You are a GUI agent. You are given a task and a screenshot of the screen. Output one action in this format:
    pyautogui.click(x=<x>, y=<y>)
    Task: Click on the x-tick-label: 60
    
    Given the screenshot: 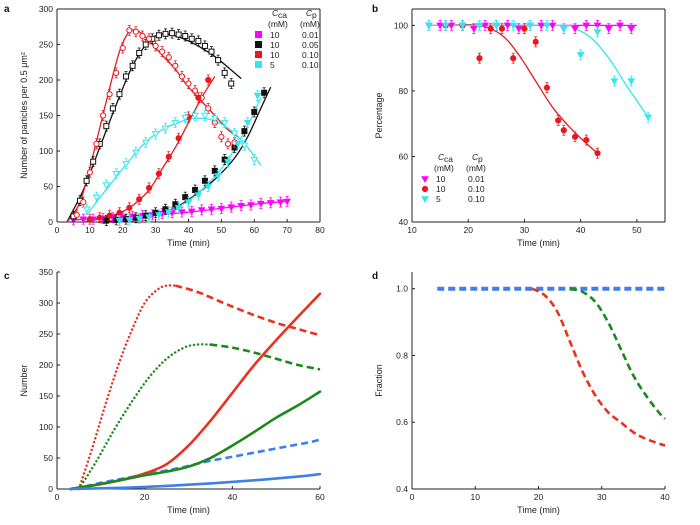 What is the action you would take?
    pyautogui.click(x=320, y=497)
    